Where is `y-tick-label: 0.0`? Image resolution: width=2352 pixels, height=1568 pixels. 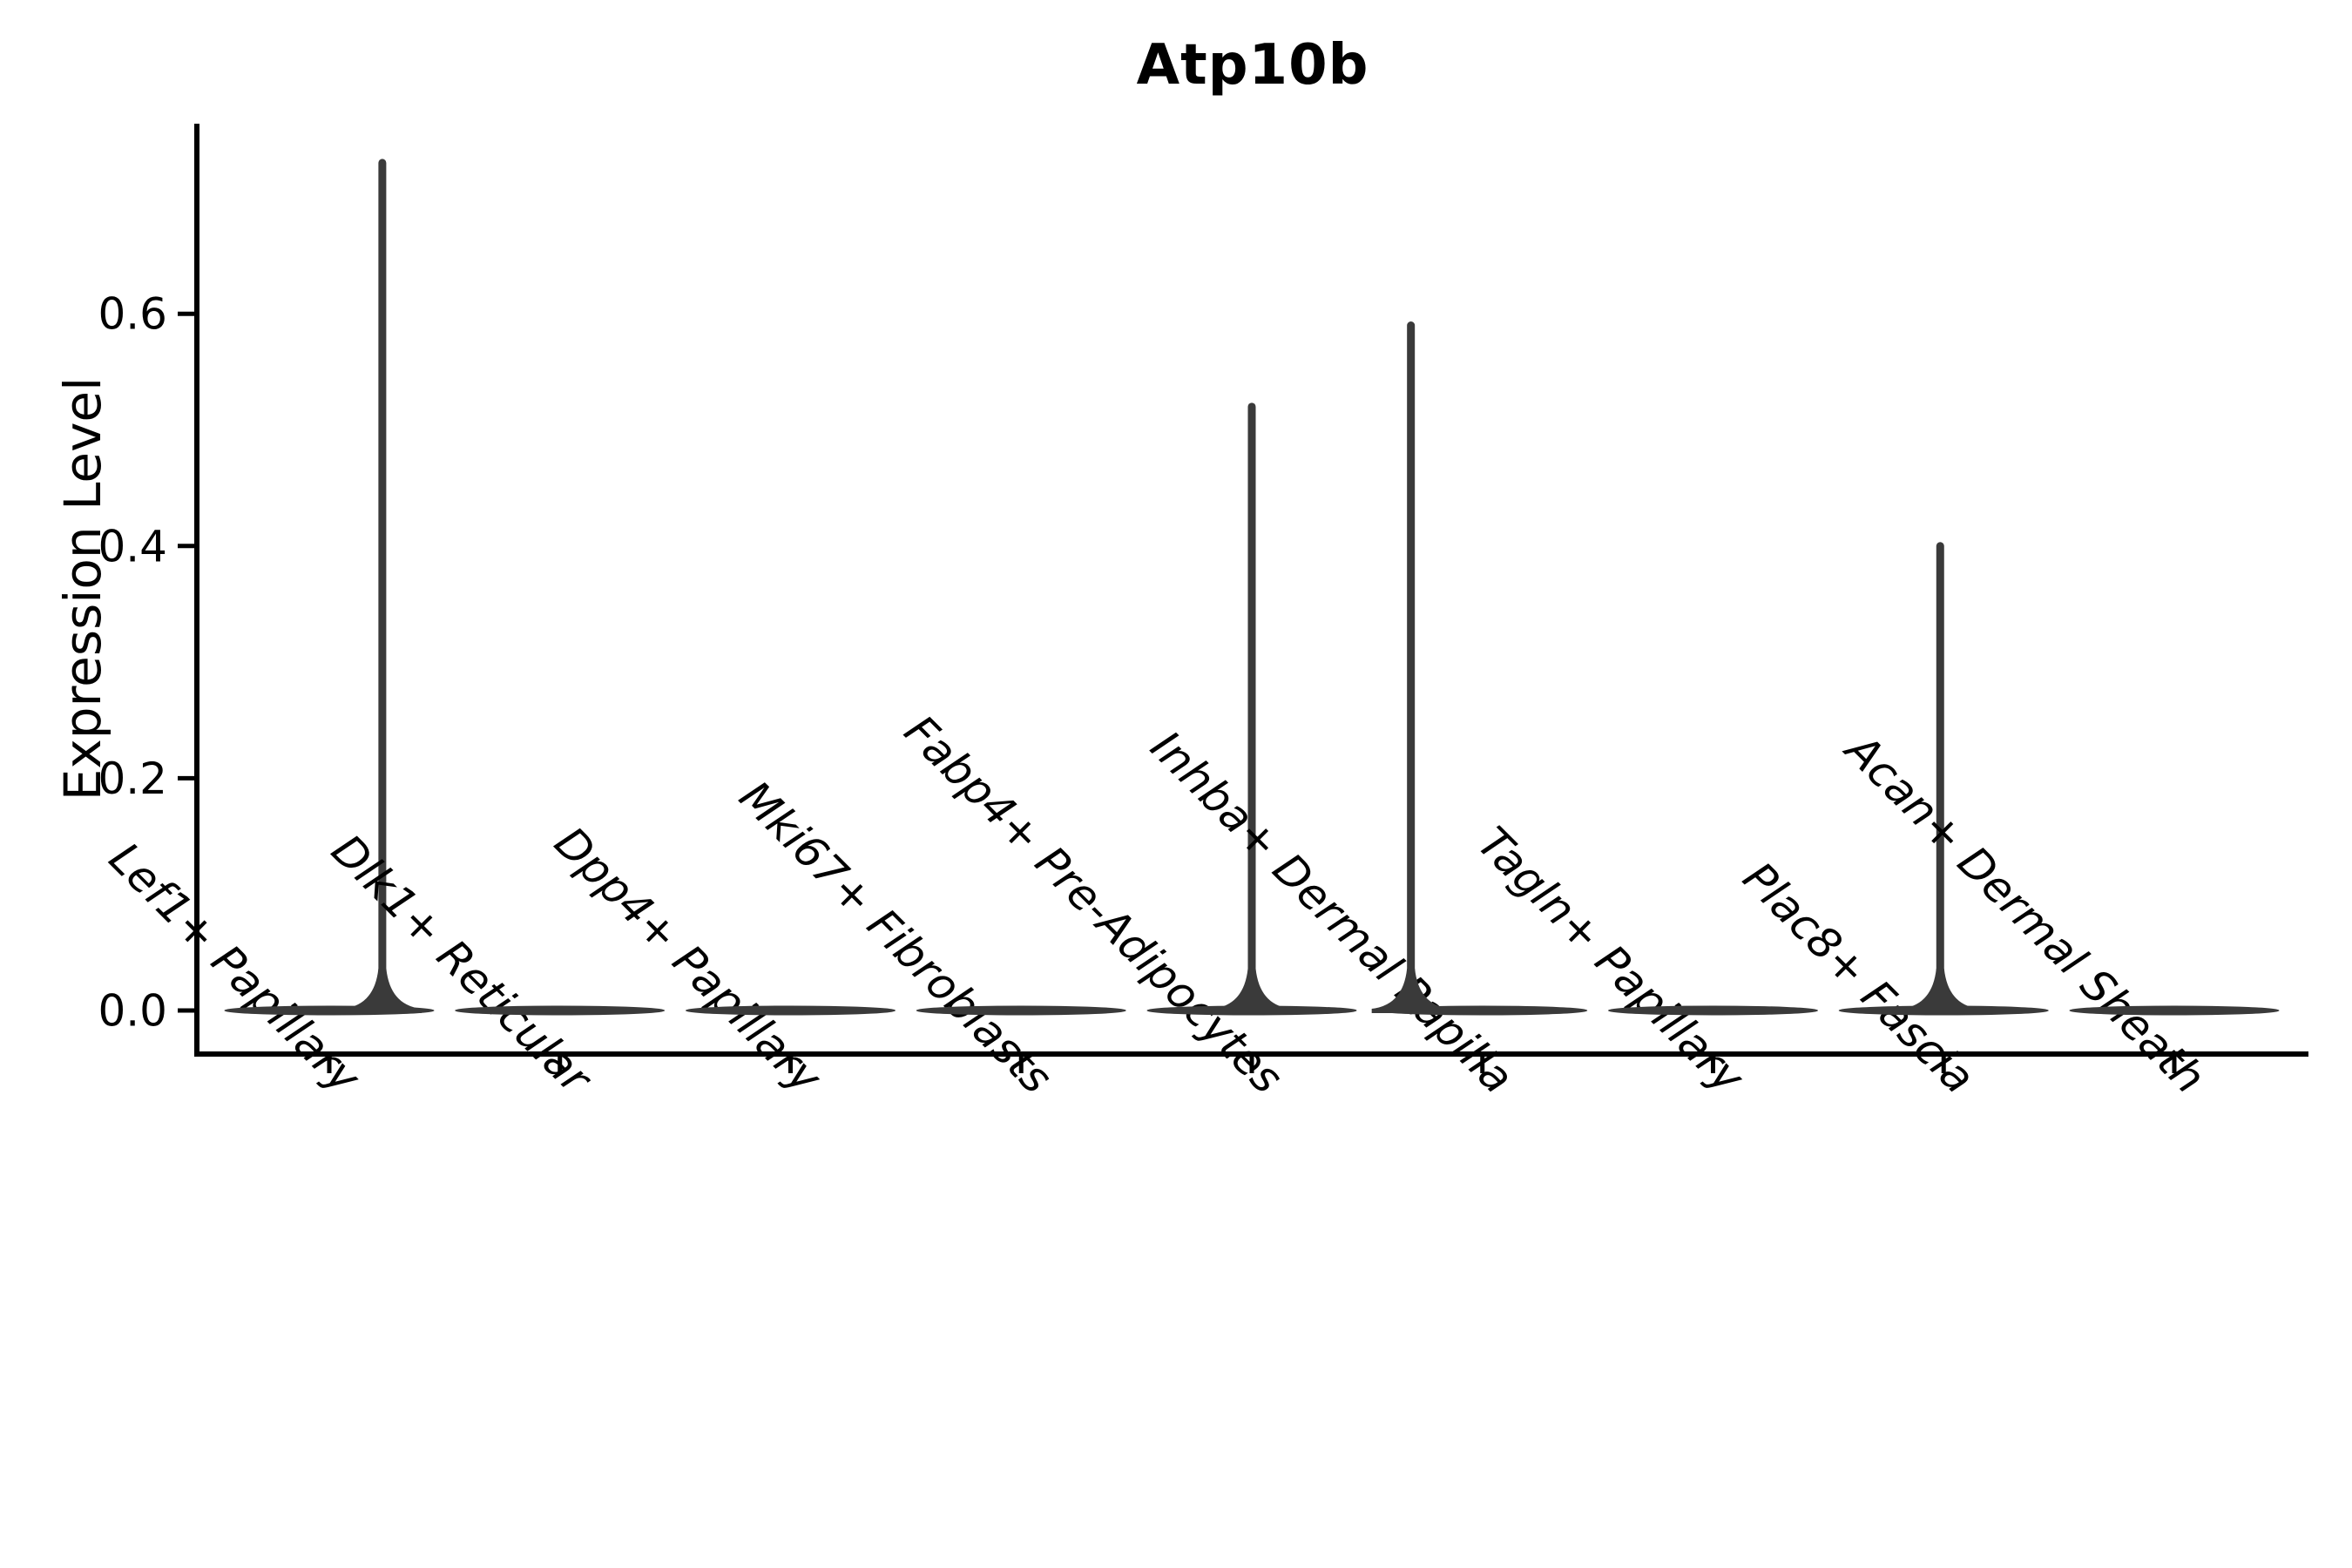
y-tick-label: 0.0 is located at coordinates (132, 1012).